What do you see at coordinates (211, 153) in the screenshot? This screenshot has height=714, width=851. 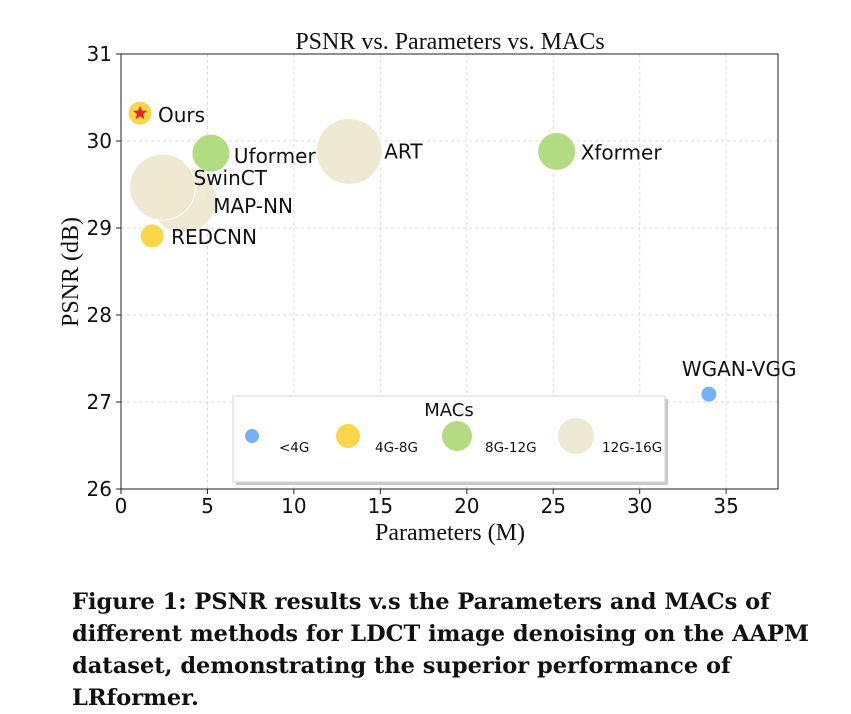 I see `point-uformer` at bounding box center [211, 153].